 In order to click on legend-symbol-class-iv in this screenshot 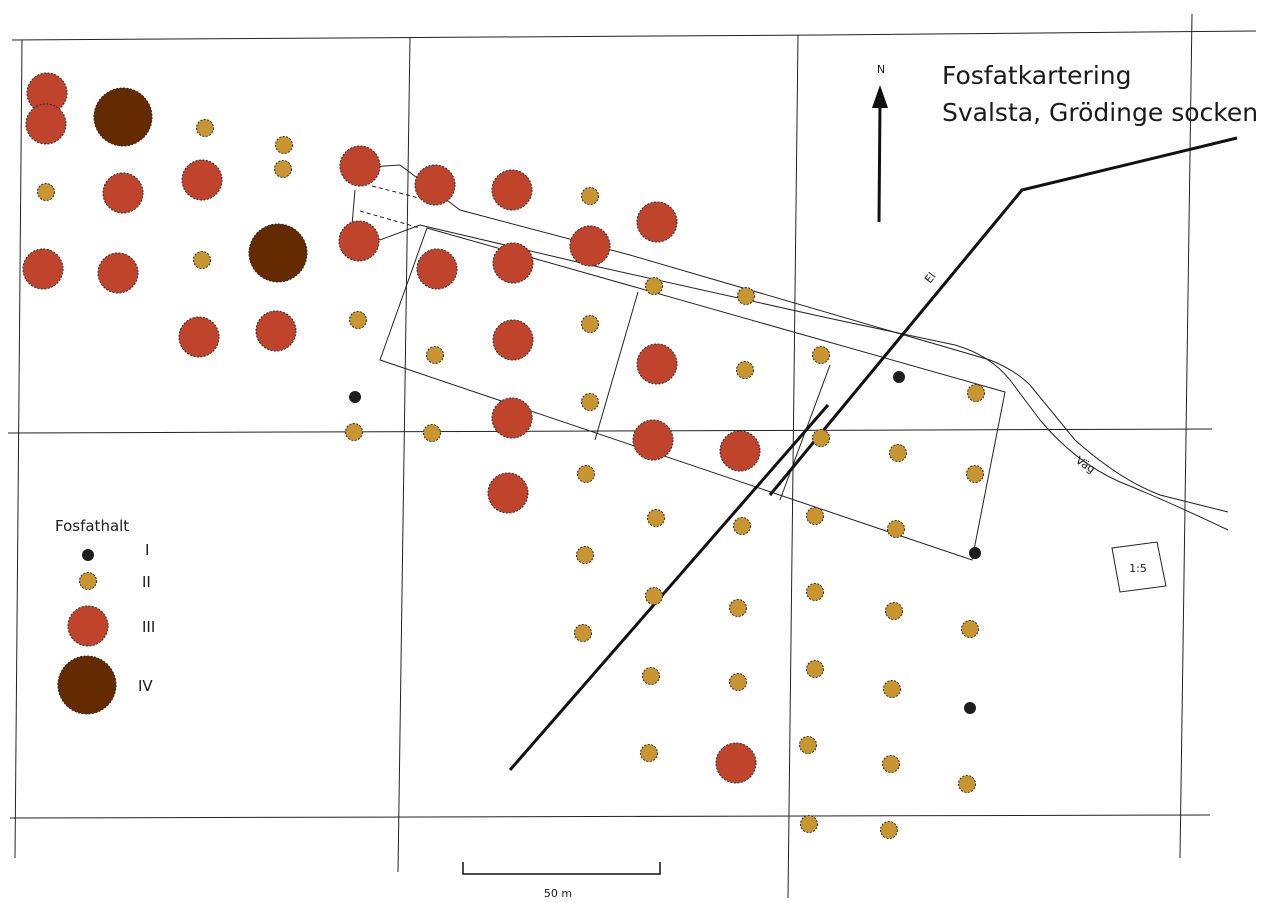, I will do `click(87, 685)`.